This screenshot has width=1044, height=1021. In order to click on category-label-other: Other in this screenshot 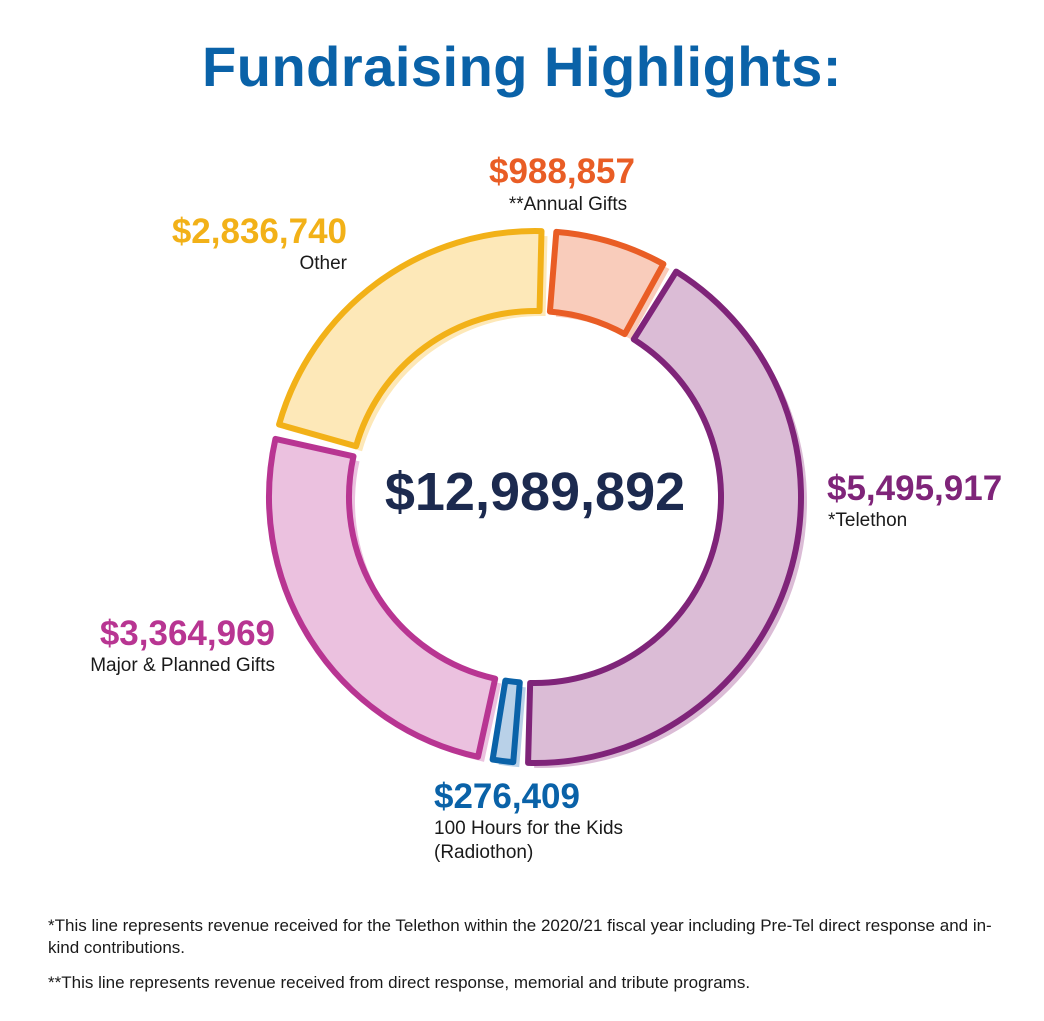, I will do `click(323, 263)`.